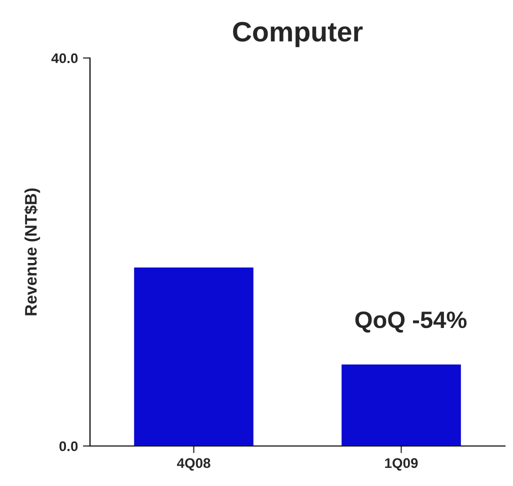  I want to click on y-tick-label: 40.0, so click(64, 58).